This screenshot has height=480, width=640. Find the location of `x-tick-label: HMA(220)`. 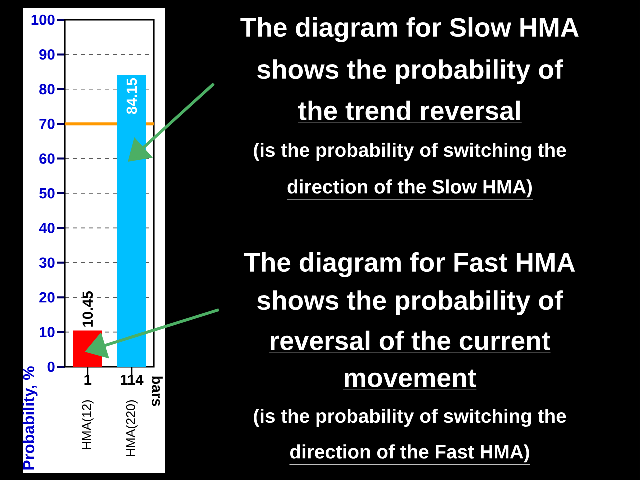

x-tick-label: HMA(220) is located at coordinates (132, 428).